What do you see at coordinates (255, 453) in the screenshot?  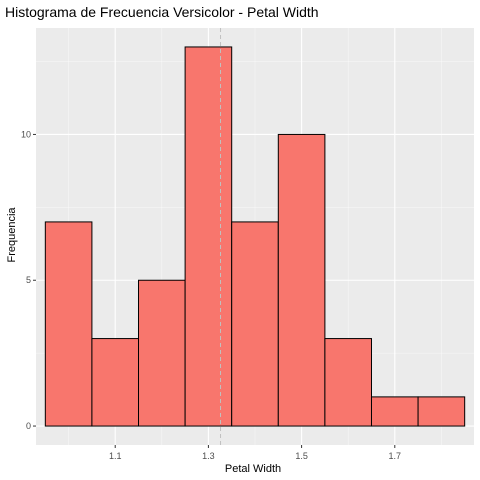 I see `x-axis-ticks: 1.1 1.3 1.5 1.7` at bounding box center [255, 453].